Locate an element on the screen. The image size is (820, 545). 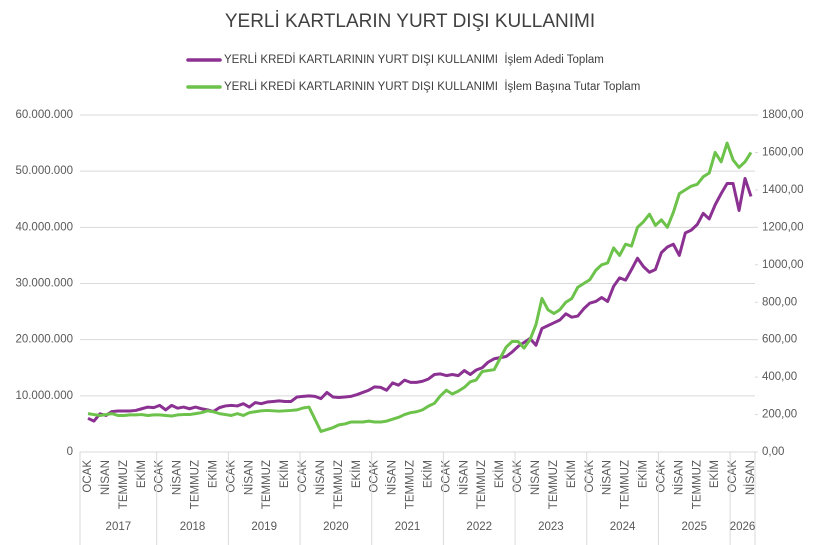
y-tick-label: 20.000.000 is located at coordinates (44, 340).